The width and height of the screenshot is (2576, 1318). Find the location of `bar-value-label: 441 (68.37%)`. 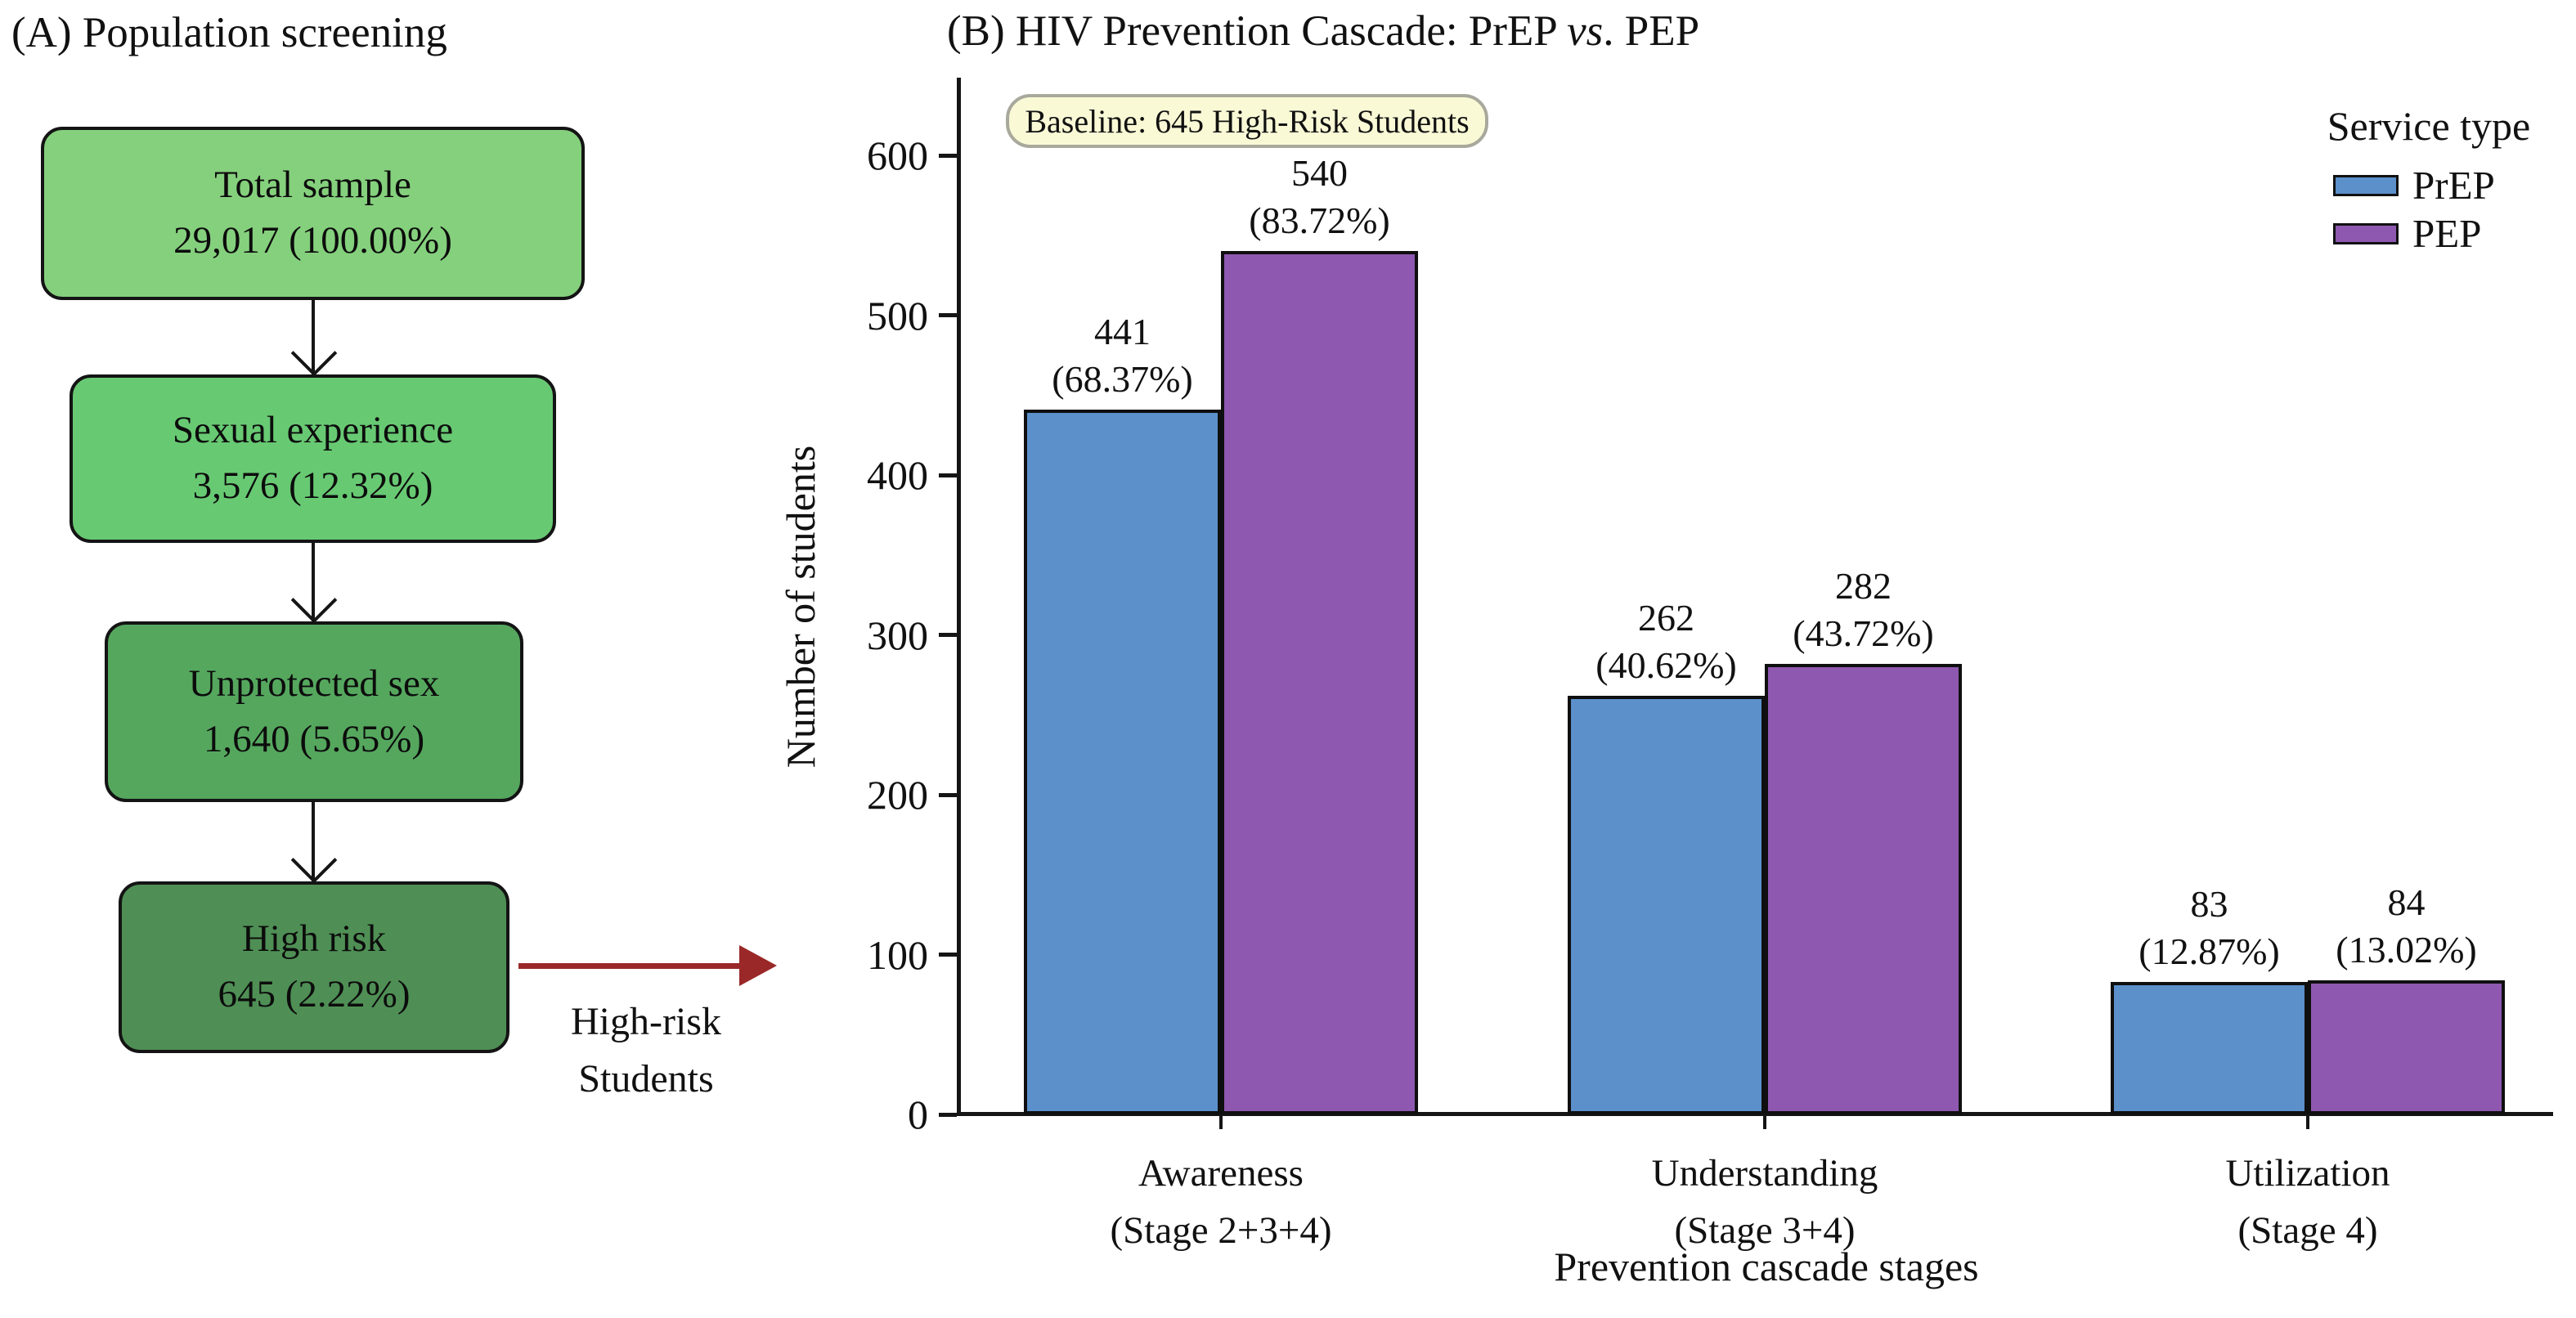

bar-value-label: 441 (68.37%) is located at coordinates (1123, 355).